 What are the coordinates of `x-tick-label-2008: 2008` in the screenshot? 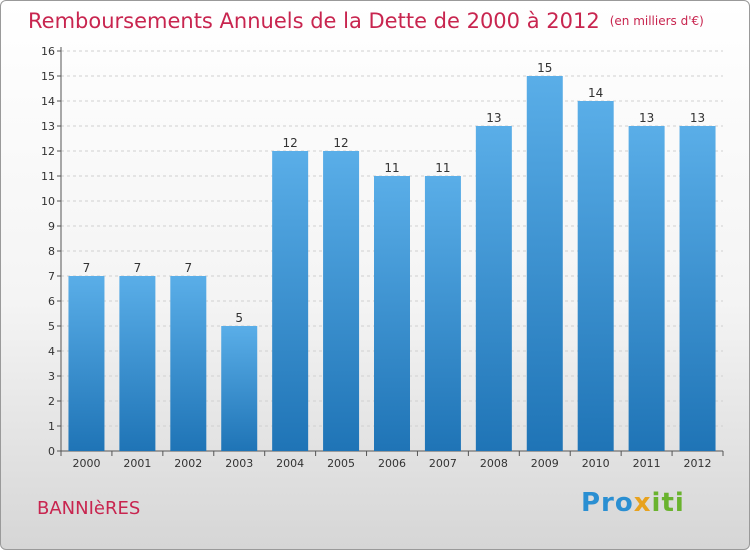 It's located at (494, 463).